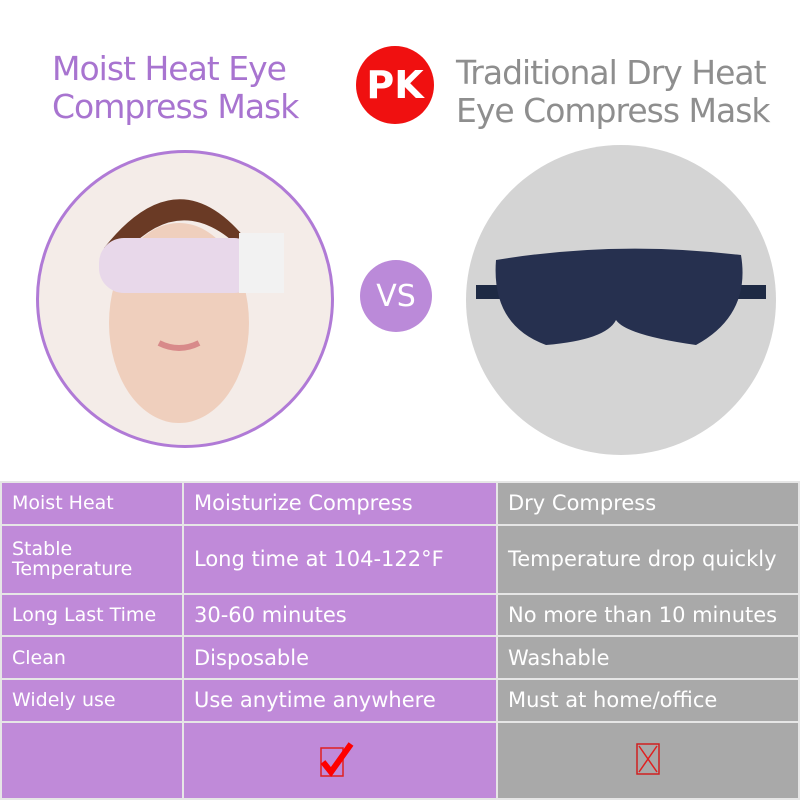 The image size is (800, 800). What do you see at coordinates (92, 503) in the screenshot?
I see `table-cell: Moist Heat` at bounding box center [92, 503].